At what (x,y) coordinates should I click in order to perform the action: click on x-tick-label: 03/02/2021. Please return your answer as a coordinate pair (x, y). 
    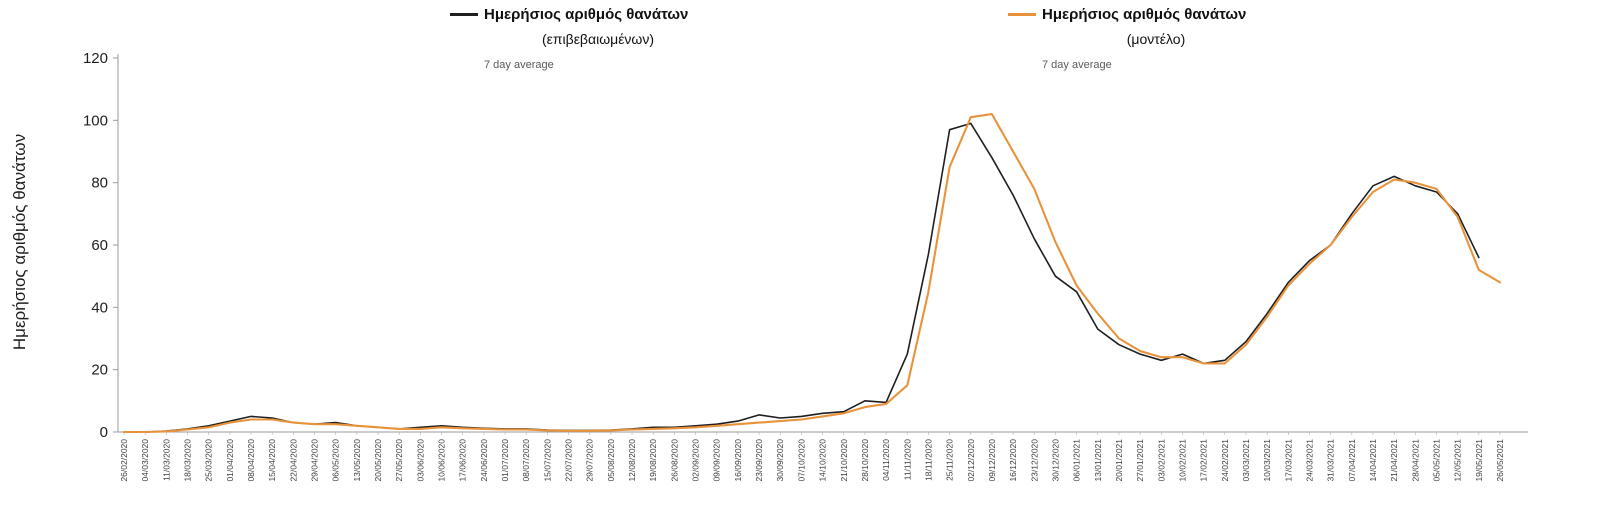
    Looking at the image, I should click on (1161, 460).